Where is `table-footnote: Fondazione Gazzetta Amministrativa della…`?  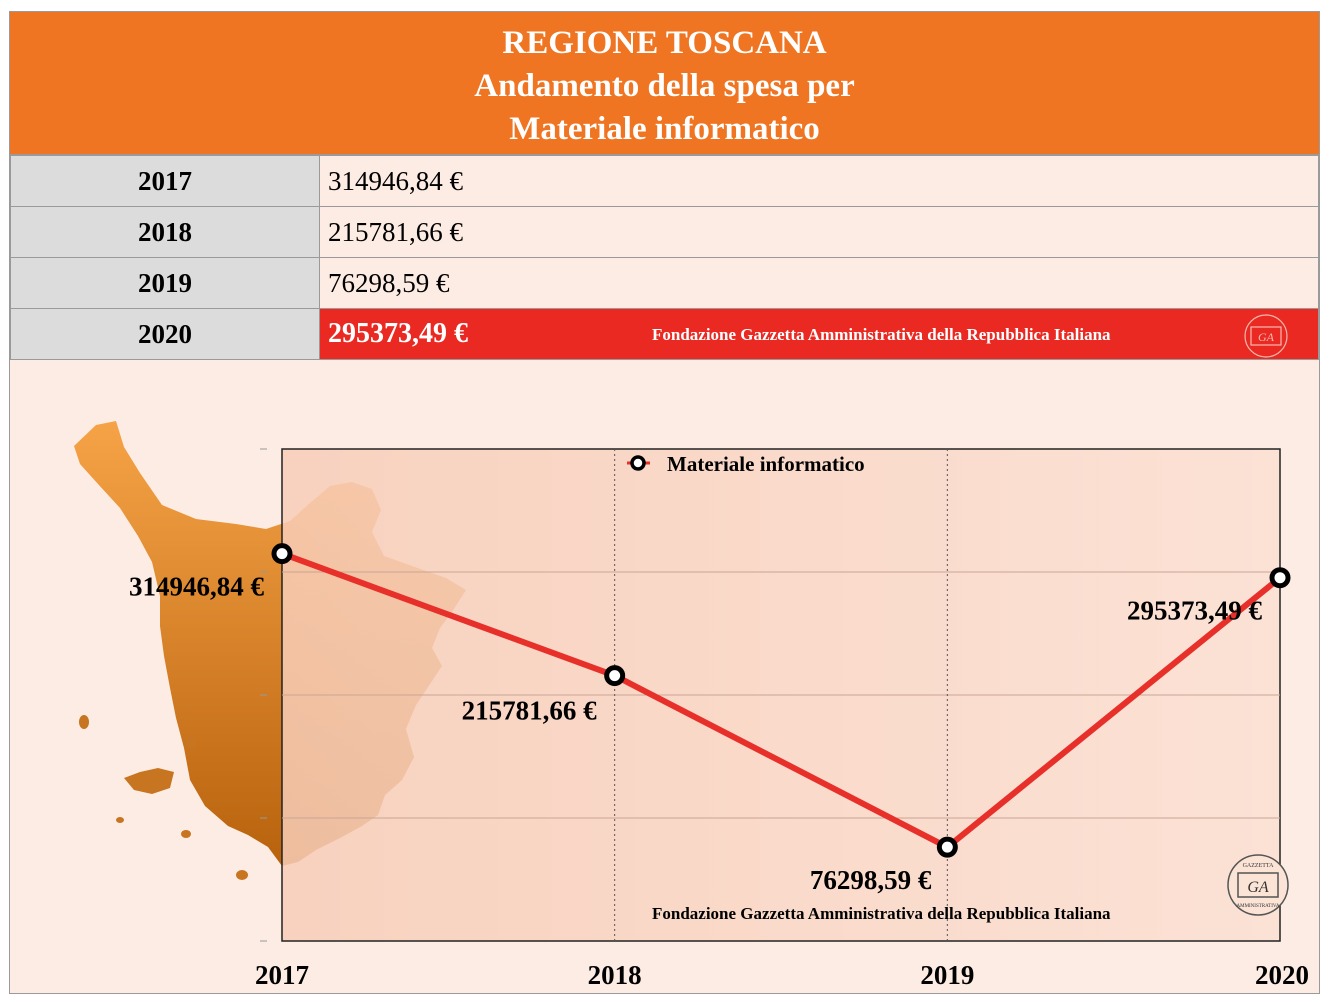 table-footnote: Fondazione Gazzetta Amministrativa della… is located at coordinates (881, 334).